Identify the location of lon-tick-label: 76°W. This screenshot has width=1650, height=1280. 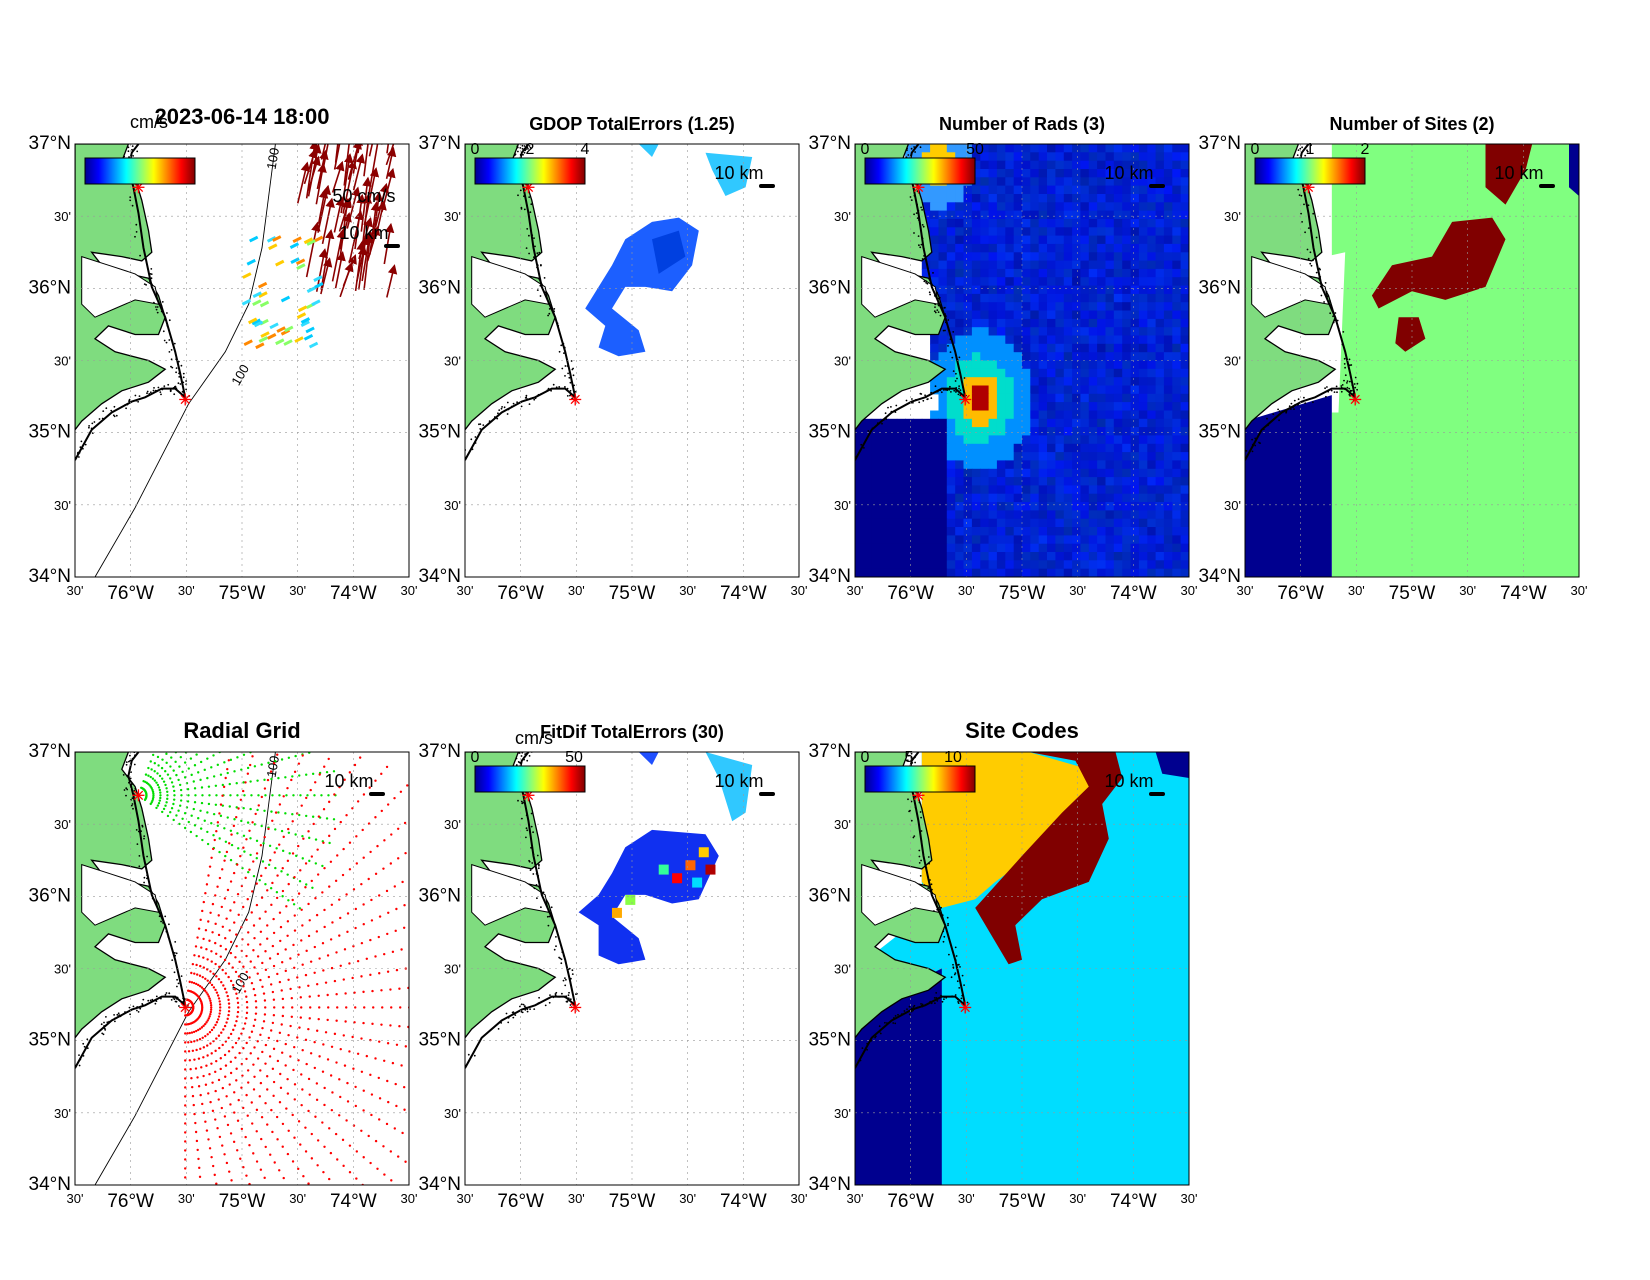
(1300, 593).